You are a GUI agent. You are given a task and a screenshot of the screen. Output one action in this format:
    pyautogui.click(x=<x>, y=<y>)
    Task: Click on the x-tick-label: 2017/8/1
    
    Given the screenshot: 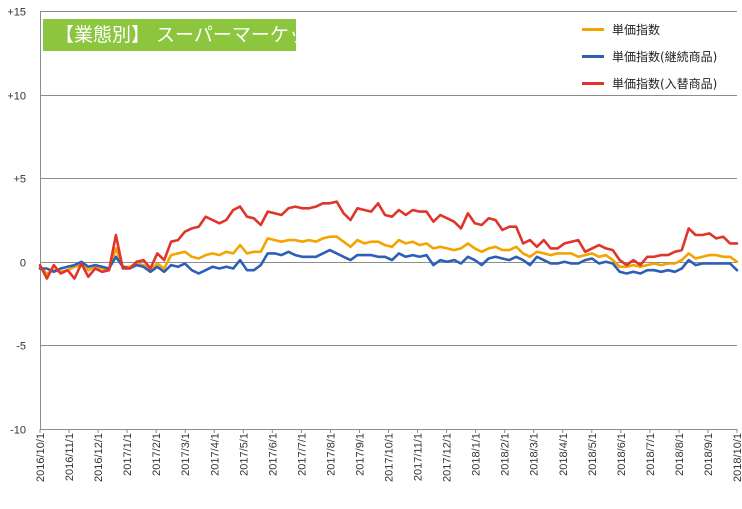 What is the action you would take?
    pyautogui.click(x=331, y=454)
    